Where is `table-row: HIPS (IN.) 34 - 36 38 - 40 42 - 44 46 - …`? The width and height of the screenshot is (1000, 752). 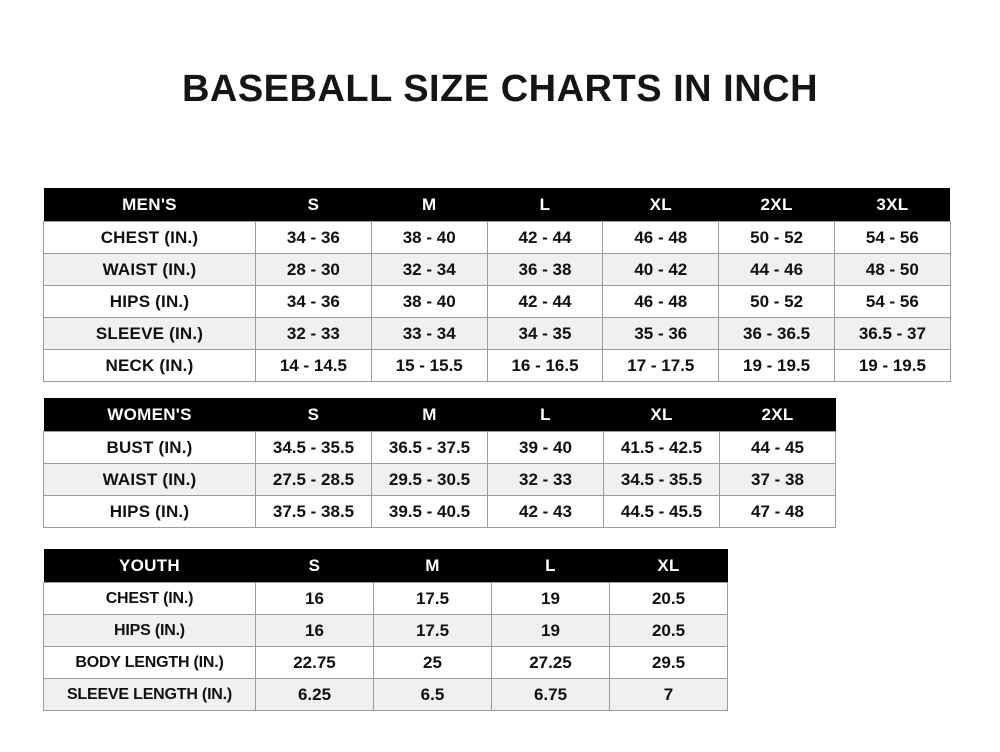 table-row: HIPS (IN.) 34 - 36 38 - 40 42 - 44 46 - … is located at coordinates (497, 301).